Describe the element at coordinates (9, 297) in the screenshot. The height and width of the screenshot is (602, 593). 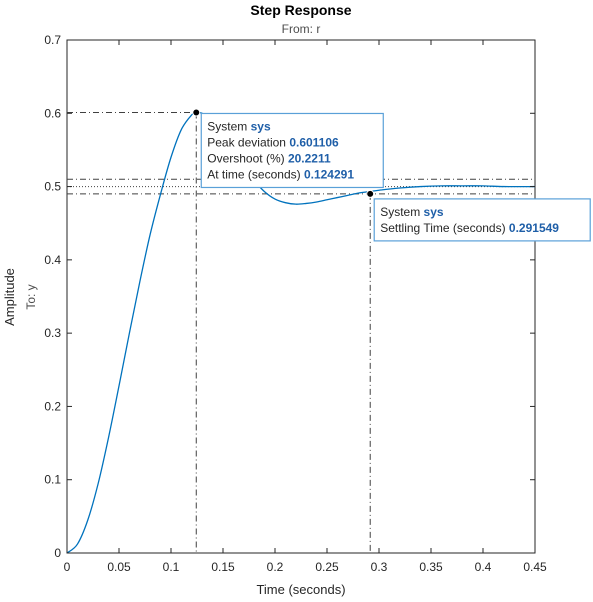
I see `y-axis-label: Amplitude` at that location.